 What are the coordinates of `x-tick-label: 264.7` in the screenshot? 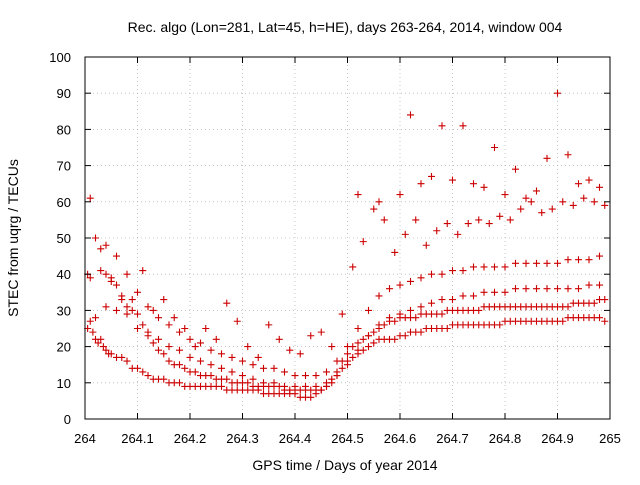 It's located at (452, 438).